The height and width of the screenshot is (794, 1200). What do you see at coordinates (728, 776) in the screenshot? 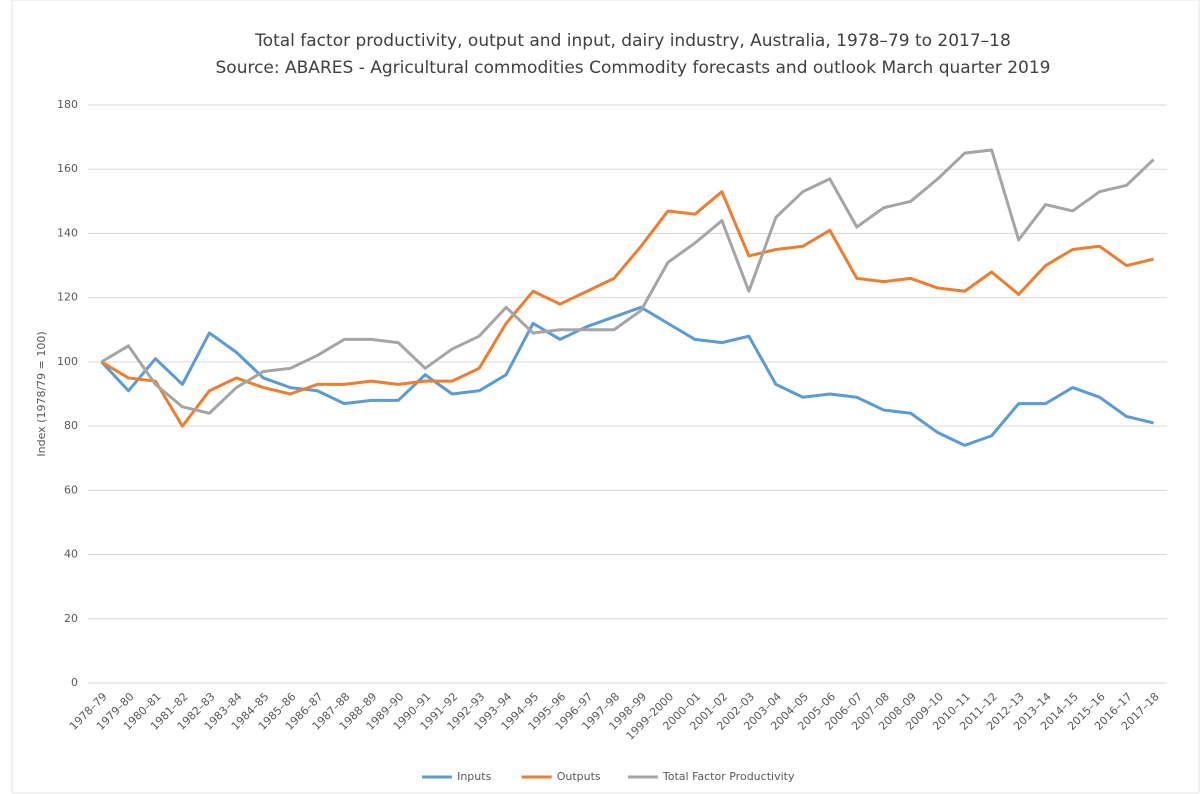
I see `legend-label: Total Factor Productivity` at bounding box center [728, 776].